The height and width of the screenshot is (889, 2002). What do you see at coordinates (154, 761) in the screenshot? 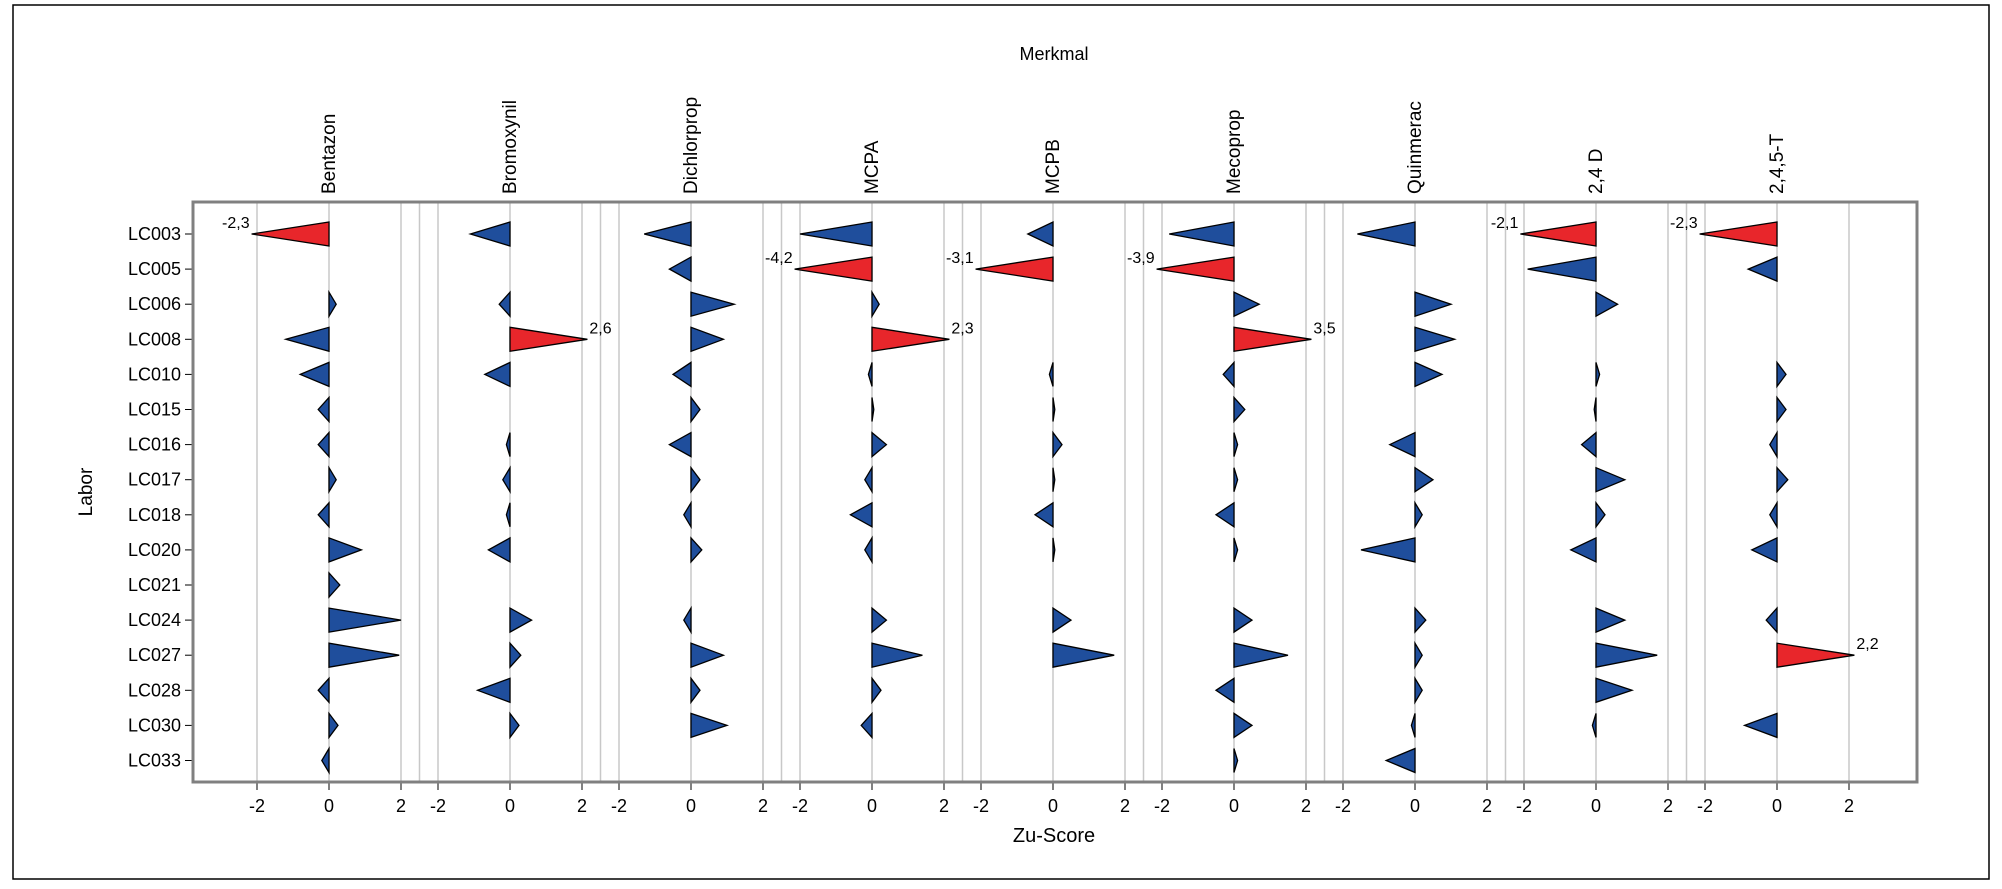
I see `y-tick-label: LC033` at bounding box center [154, 761].